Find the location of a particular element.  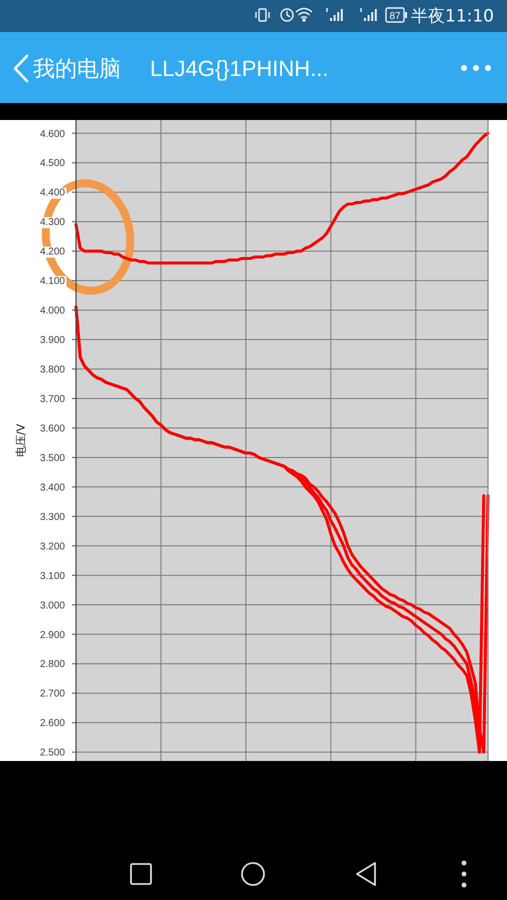

y-tick-label: 3.900 is located at coordinates (53, 340).